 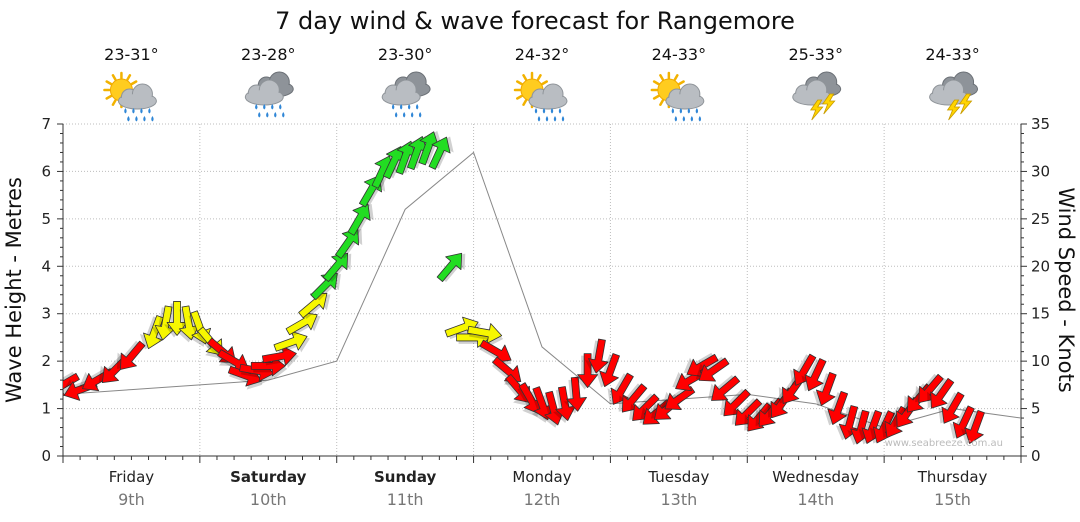 What do you see at coordinates (268, 499) in the screenshot?
I see `day-date-1: 10th` at bounding box center [268, 499].